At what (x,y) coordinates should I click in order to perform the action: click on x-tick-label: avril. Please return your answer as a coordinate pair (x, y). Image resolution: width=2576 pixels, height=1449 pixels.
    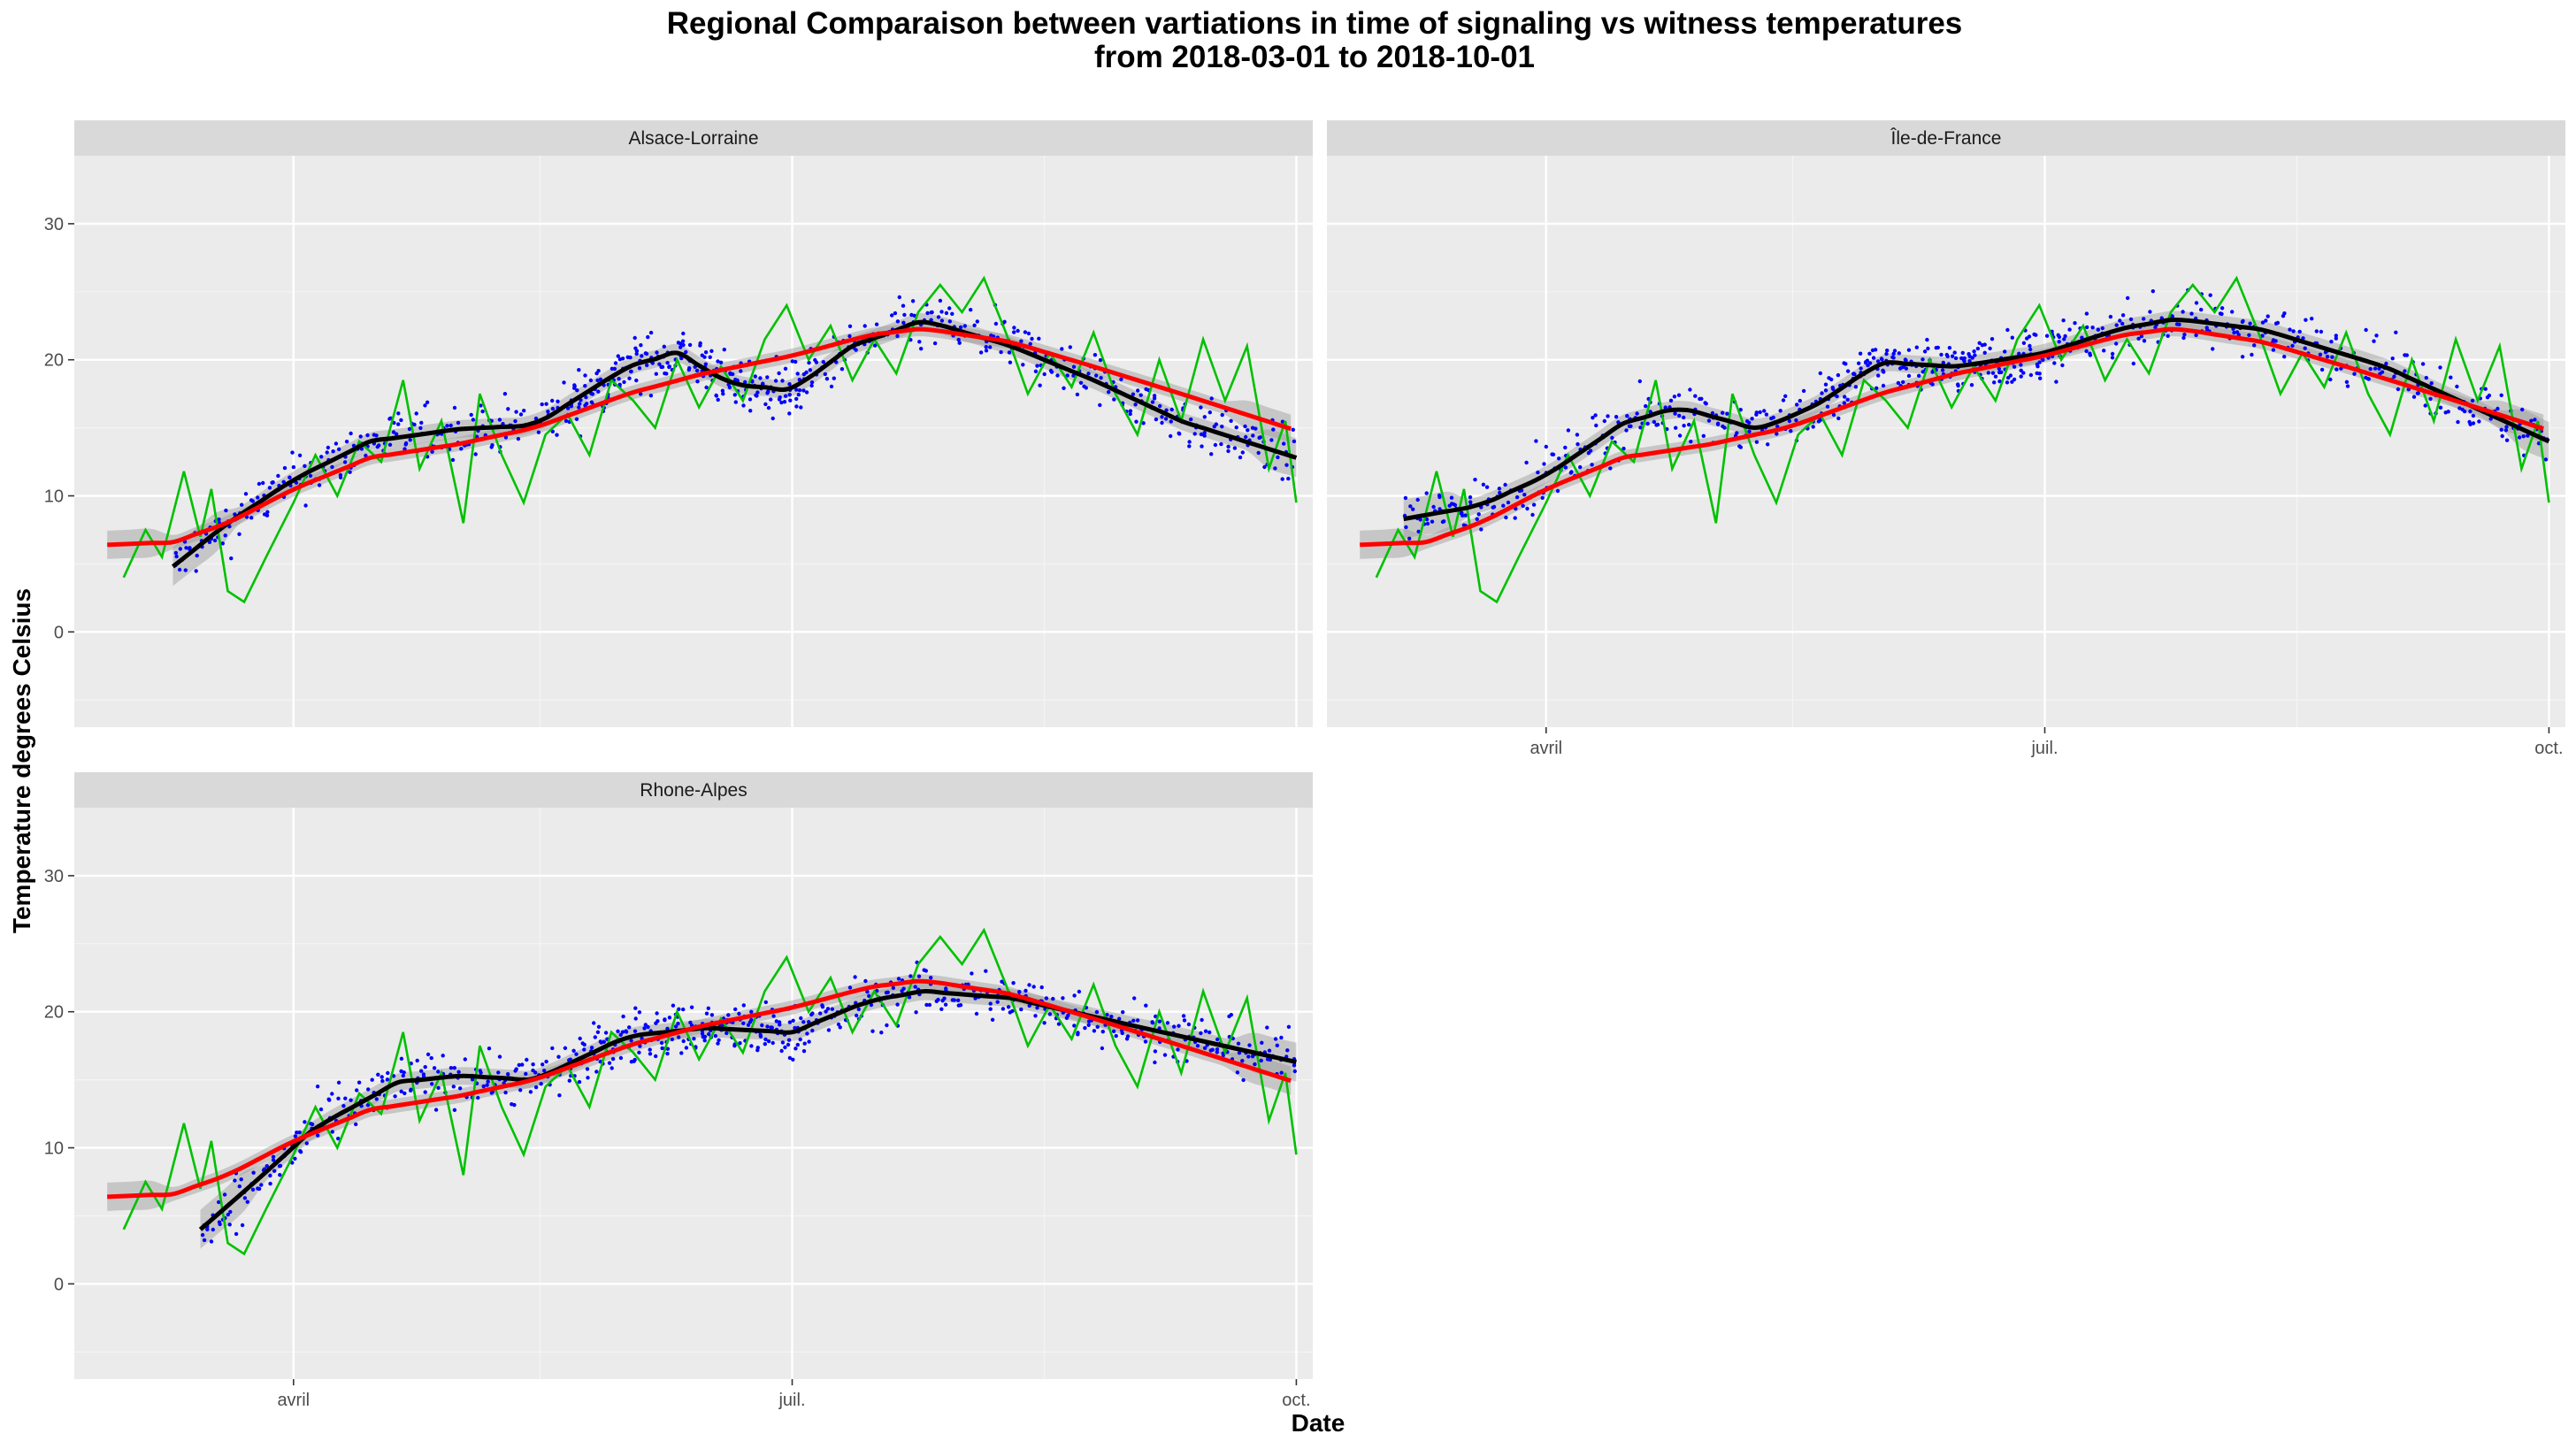
    Looking at the image, I should click on (293, 1400).